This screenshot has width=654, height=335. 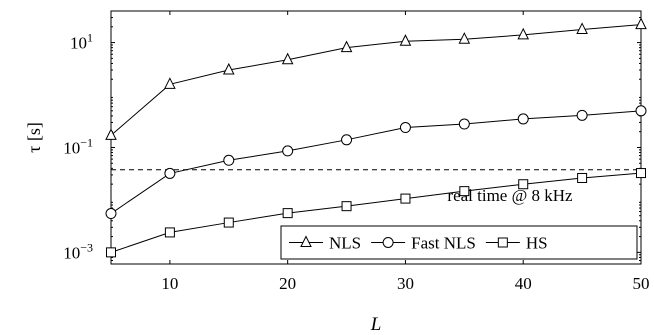 I want to click on y-tick-label: 10¹, so click(x=81, y=42).